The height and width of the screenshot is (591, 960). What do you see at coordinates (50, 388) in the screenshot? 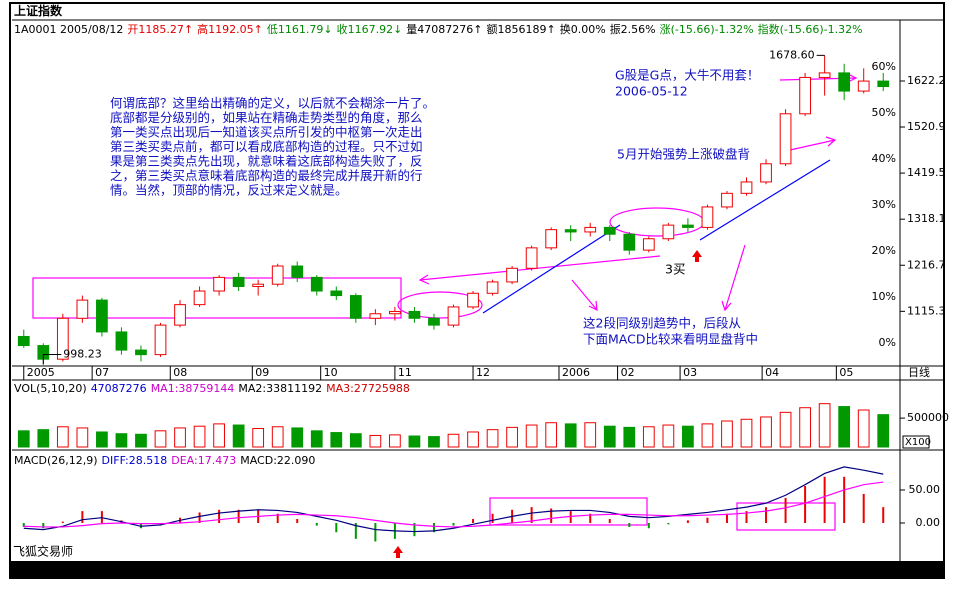
I see `legend-item: VOL(5,10,20)` at bounding box center [50, 388].